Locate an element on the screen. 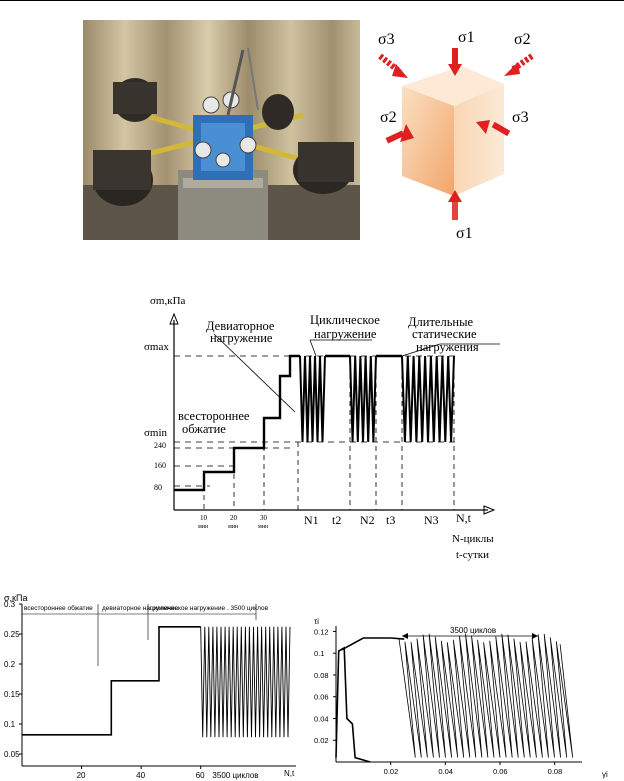 This screenshot has height=781, width=624. sigma3-right-arrow is located at coordinates (493, 128).